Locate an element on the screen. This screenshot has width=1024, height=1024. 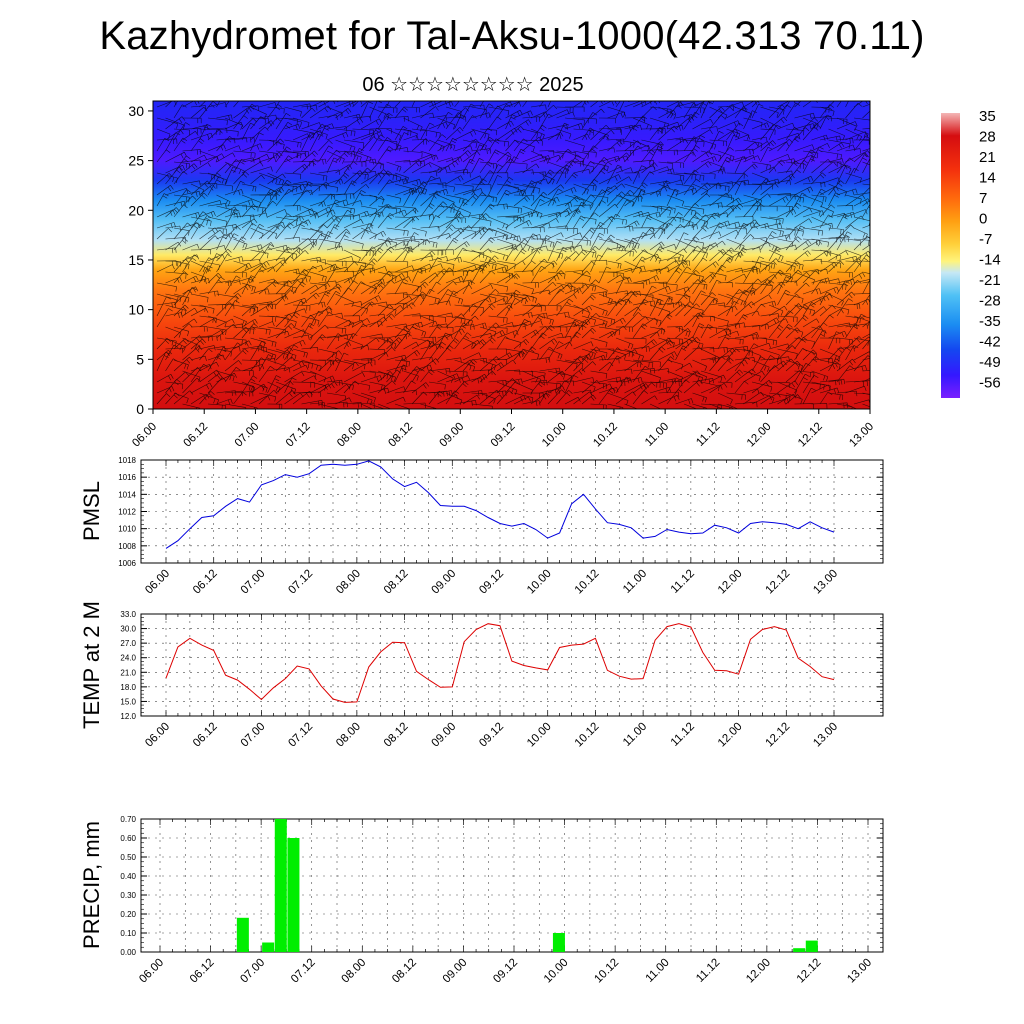
x-tick-label: 07.12 is located at coordinates (303, 971).